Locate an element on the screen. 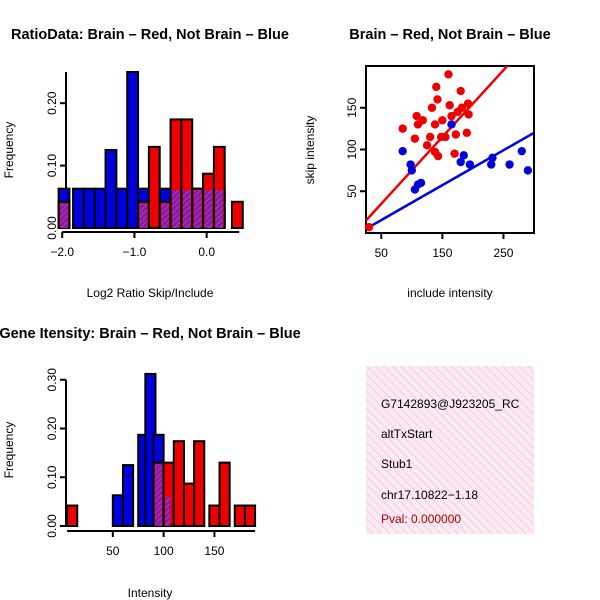 Image resolution: width=600 pixels, height=600 pixels. gene-intensity-xlabel: Intensity is located at coordinates (150, 593).